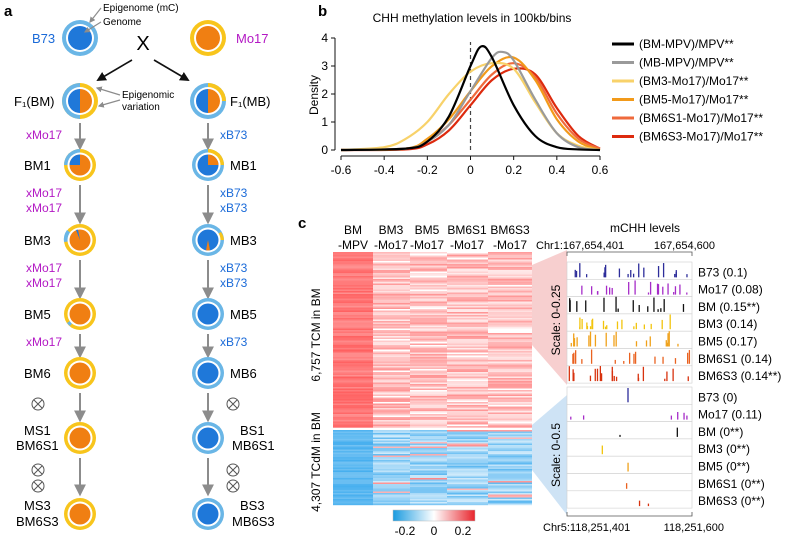 Image resolution: width=799 pixels, height=540 pixels. Describe the element at coordinates (427, 230) in the screenshot. I see `column-header-name: BM5` at that location.